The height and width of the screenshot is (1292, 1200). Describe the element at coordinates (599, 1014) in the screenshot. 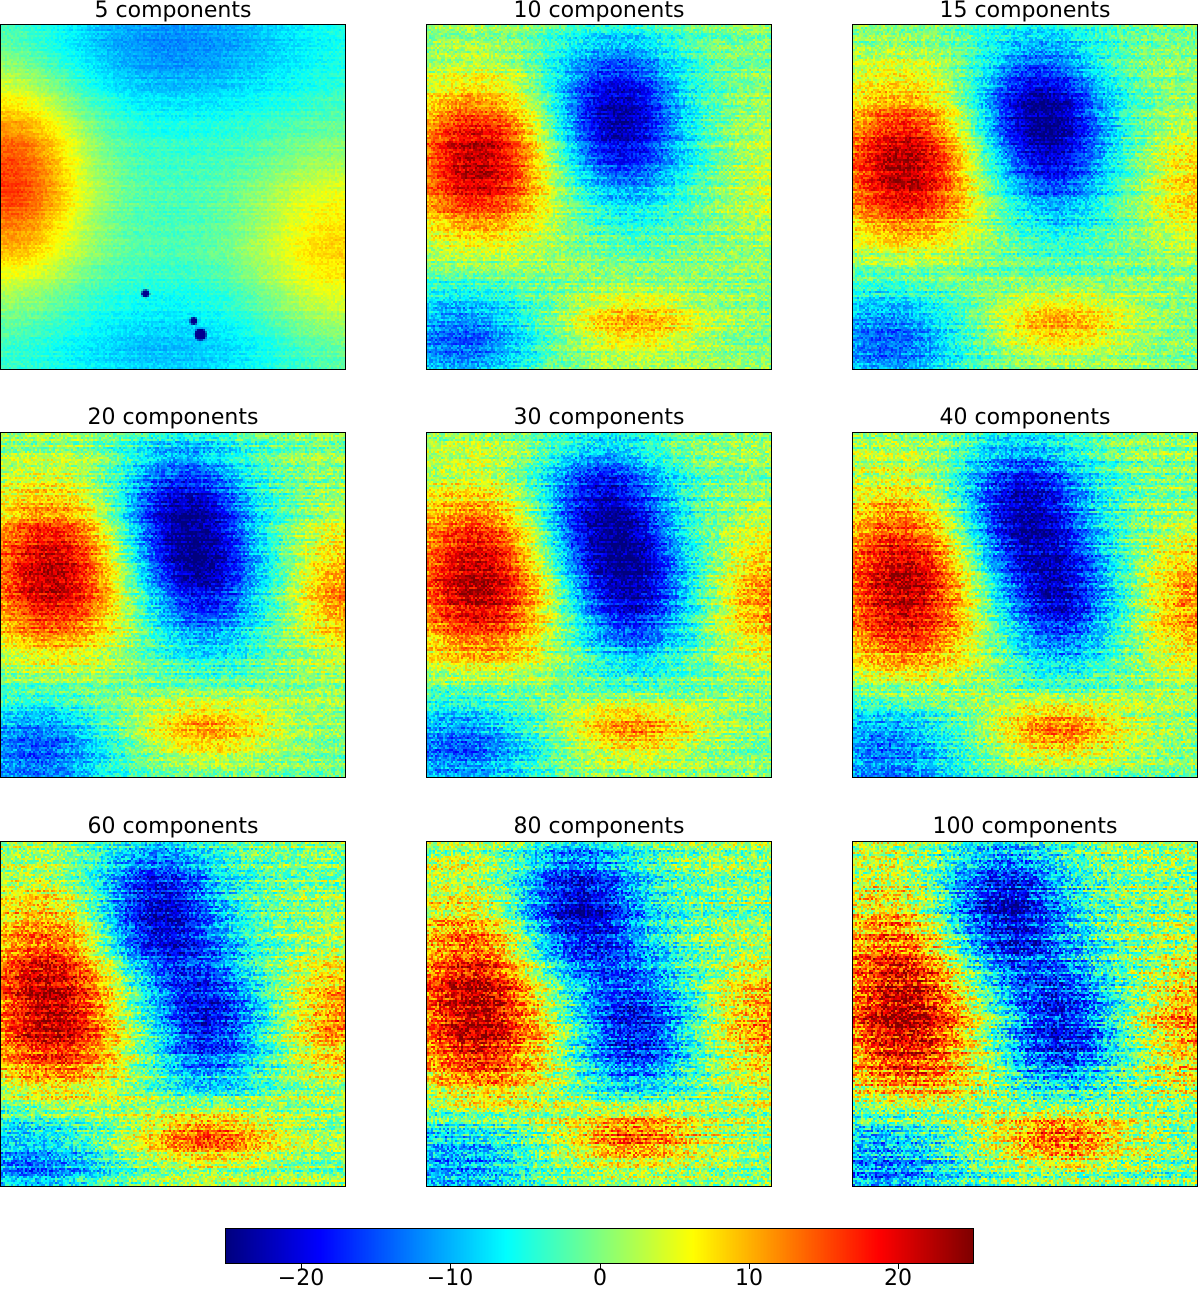

I see `heatmap-80-components` at that location.